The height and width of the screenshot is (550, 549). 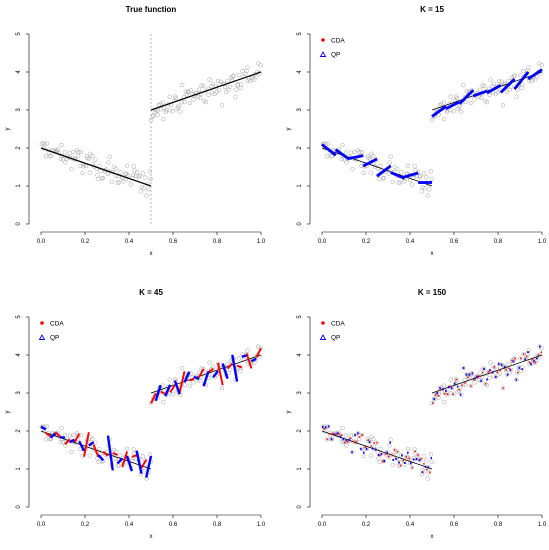 I want to click on y-tick-label: 5, so click(x=300, y=317).